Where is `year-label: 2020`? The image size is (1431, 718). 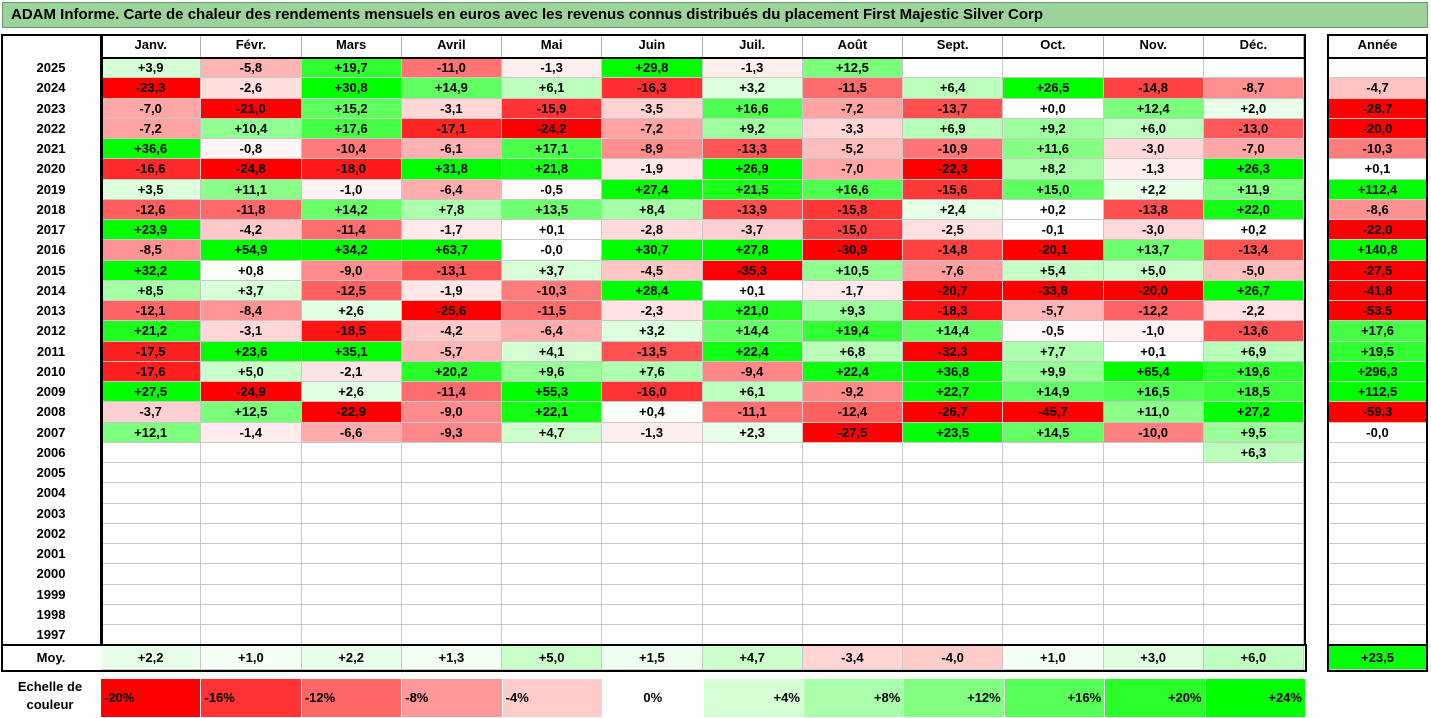 year-label: 2020 is located at coordinates (51, 169).